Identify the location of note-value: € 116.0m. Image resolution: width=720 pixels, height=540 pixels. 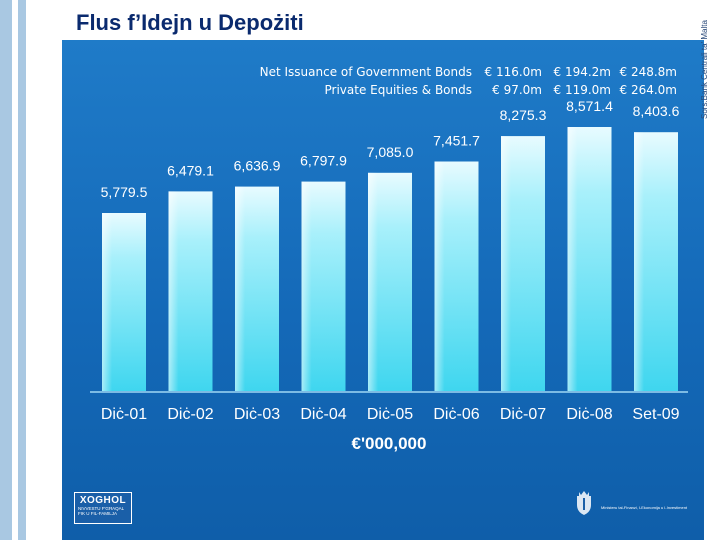
(513, 72).